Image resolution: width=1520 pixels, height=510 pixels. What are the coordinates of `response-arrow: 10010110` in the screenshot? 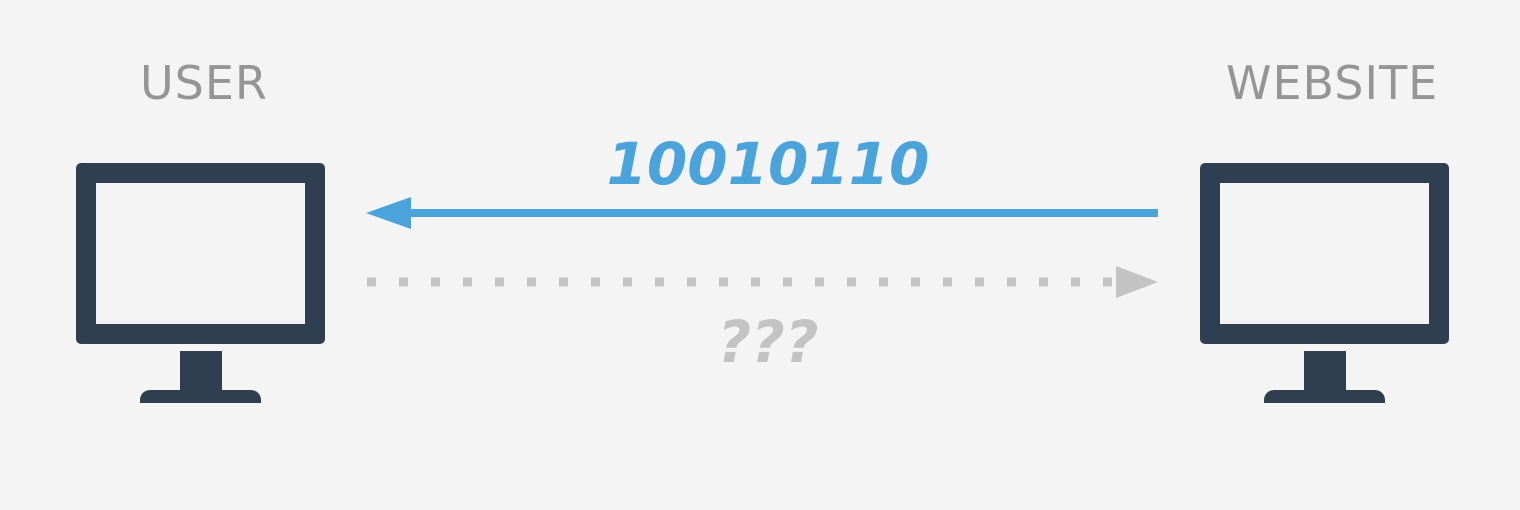 It's located at (762, 179).